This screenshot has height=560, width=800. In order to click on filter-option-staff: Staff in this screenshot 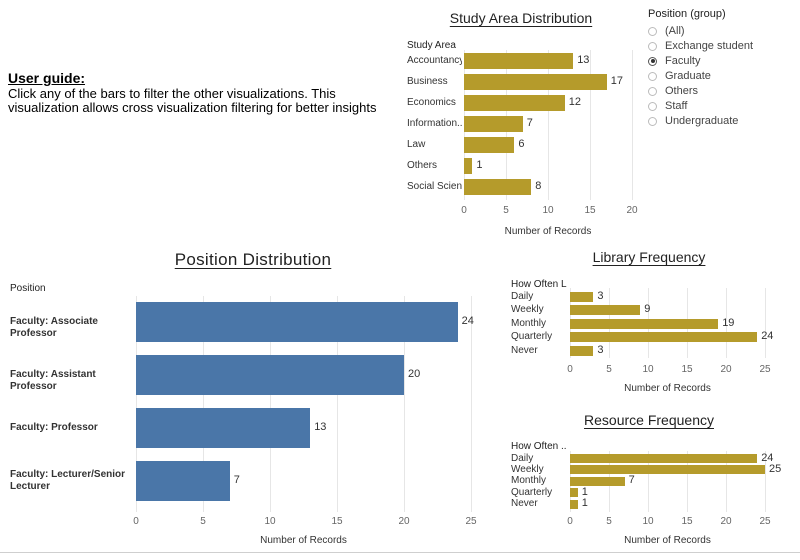, I will do `click(723, 106)`.